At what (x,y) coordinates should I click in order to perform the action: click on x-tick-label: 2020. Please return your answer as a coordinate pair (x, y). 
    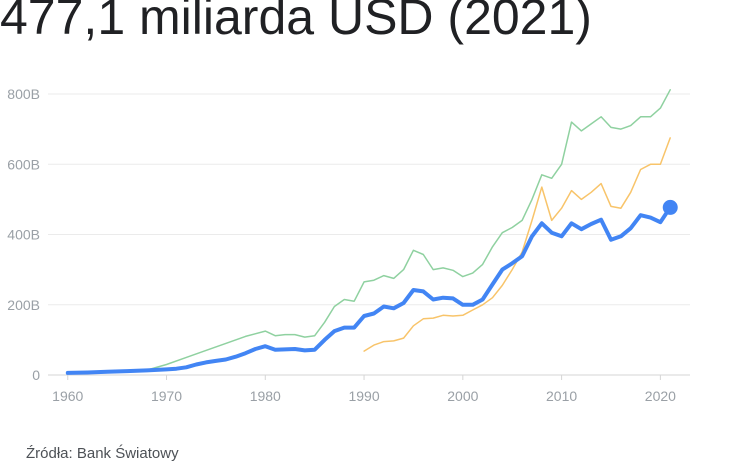
    Looking at the image, I should click on (660, 396).